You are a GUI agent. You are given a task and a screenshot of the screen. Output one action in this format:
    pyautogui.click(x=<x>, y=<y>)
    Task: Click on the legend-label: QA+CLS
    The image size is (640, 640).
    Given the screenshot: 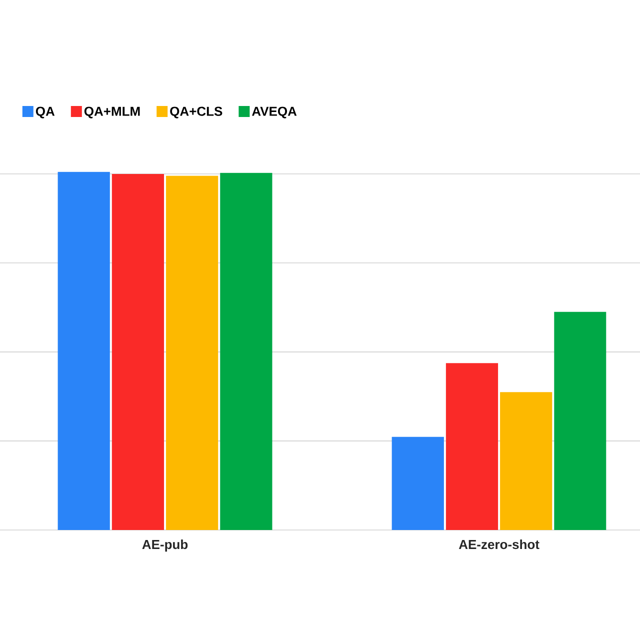 What is the action you would take?
    pyautogui.click(x=196, y=112)
    